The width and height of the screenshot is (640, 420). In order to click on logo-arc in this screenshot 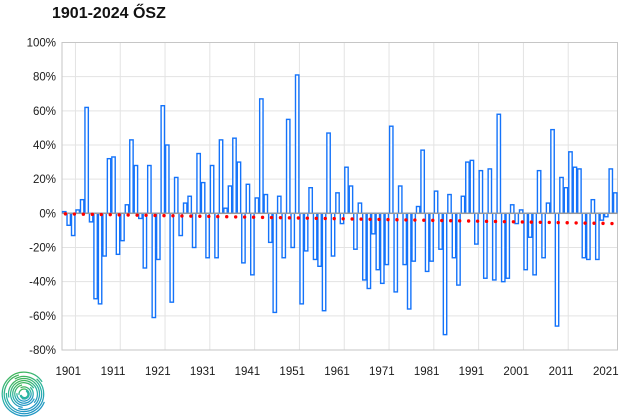, I will do `click(24, 394)`.